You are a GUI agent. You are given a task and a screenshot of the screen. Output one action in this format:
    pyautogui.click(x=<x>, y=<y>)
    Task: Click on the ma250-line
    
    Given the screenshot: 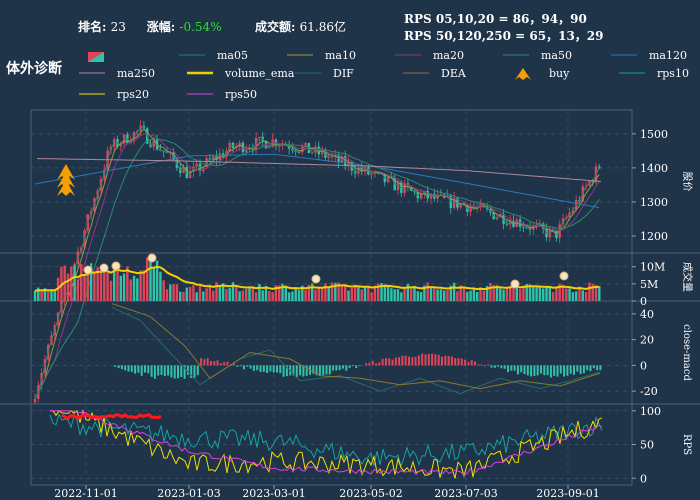 What is the action you would take?
    pyautogui.click(x=319, y=170)
    